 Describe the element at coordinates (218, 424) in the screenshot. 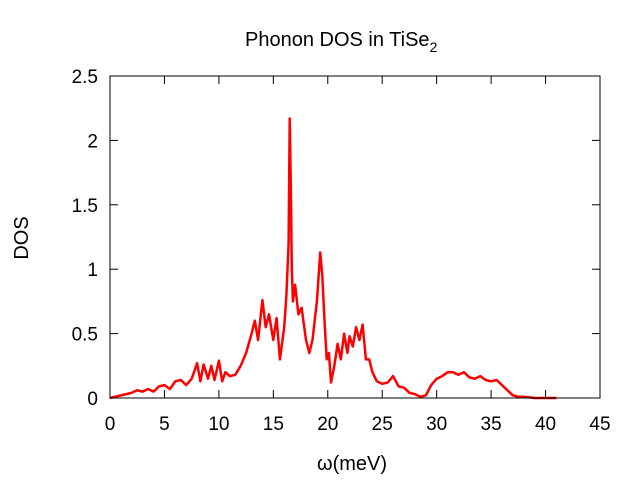

I see `x-tick-label: 10` at that location.